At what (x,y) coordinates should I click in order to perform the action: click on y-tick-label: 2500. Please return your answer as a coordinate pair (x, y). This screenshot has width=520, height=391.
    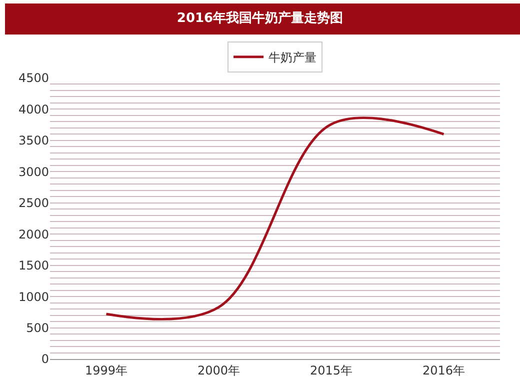
    Looking at the image, I should click on (33, 203).